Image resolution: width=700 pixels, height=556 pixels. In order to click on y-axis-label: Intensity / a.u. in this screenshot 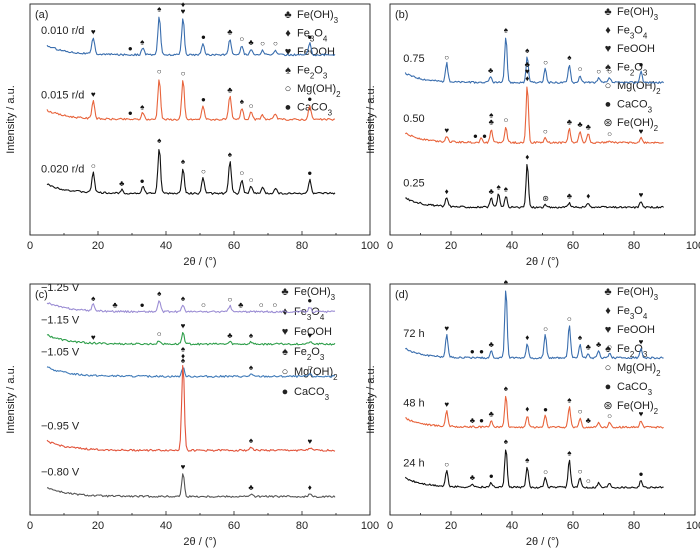, I will do `click(11, 119)`.